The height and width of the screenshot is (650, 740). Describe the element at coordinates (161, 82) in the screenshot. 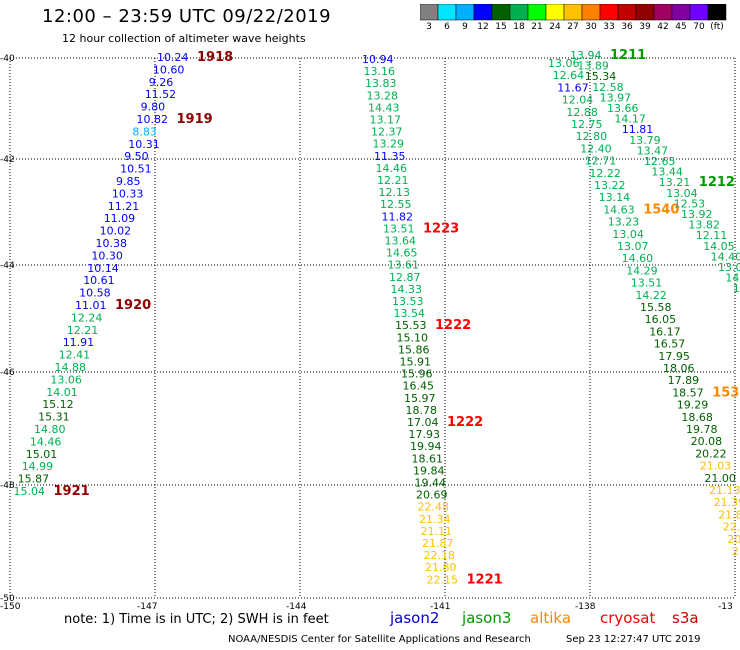

I see `wave-height-value: 9.26` at that location.